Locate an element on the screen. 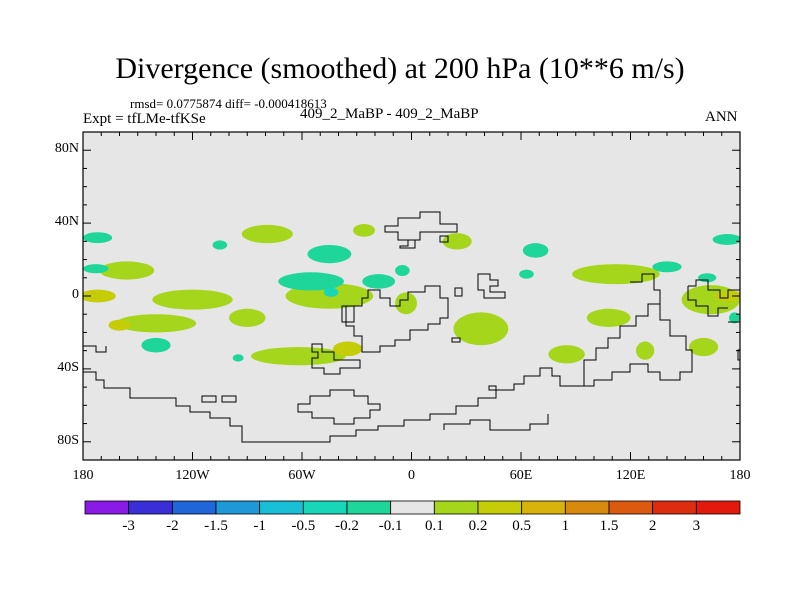 The width and height of the screenshot is (800, 600). x-tick-label-2: 60W is located at coordinates (302, 475).